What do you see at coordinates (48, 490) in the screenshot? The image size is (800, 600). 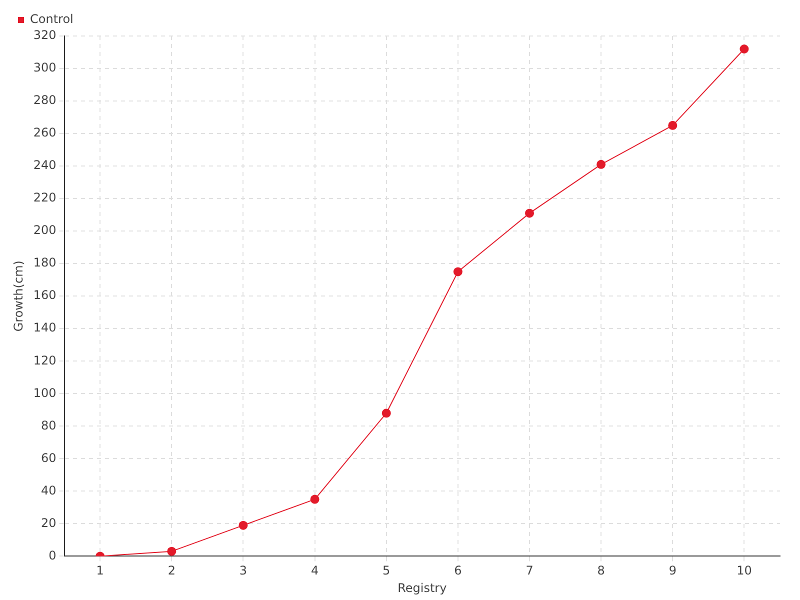 I see `y-tick-label: 40` at bounding box center [48, 490].